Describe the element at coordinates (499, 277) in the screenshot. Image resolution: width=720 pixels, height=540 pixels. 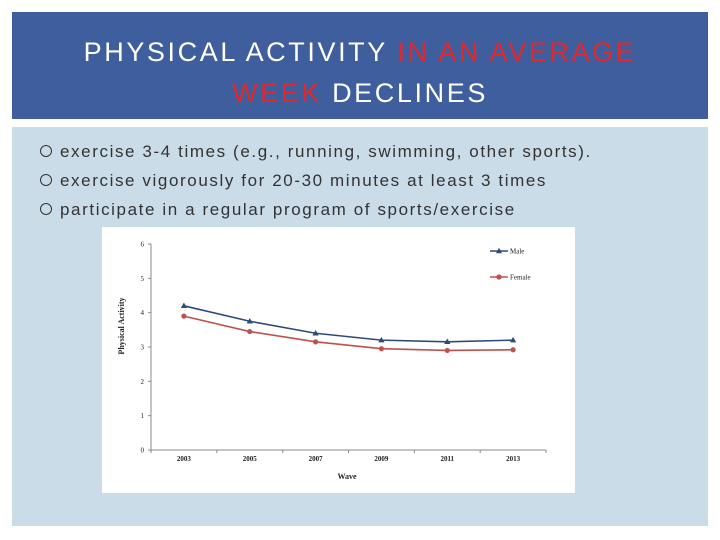
I see `legend-marker-female` at that location.